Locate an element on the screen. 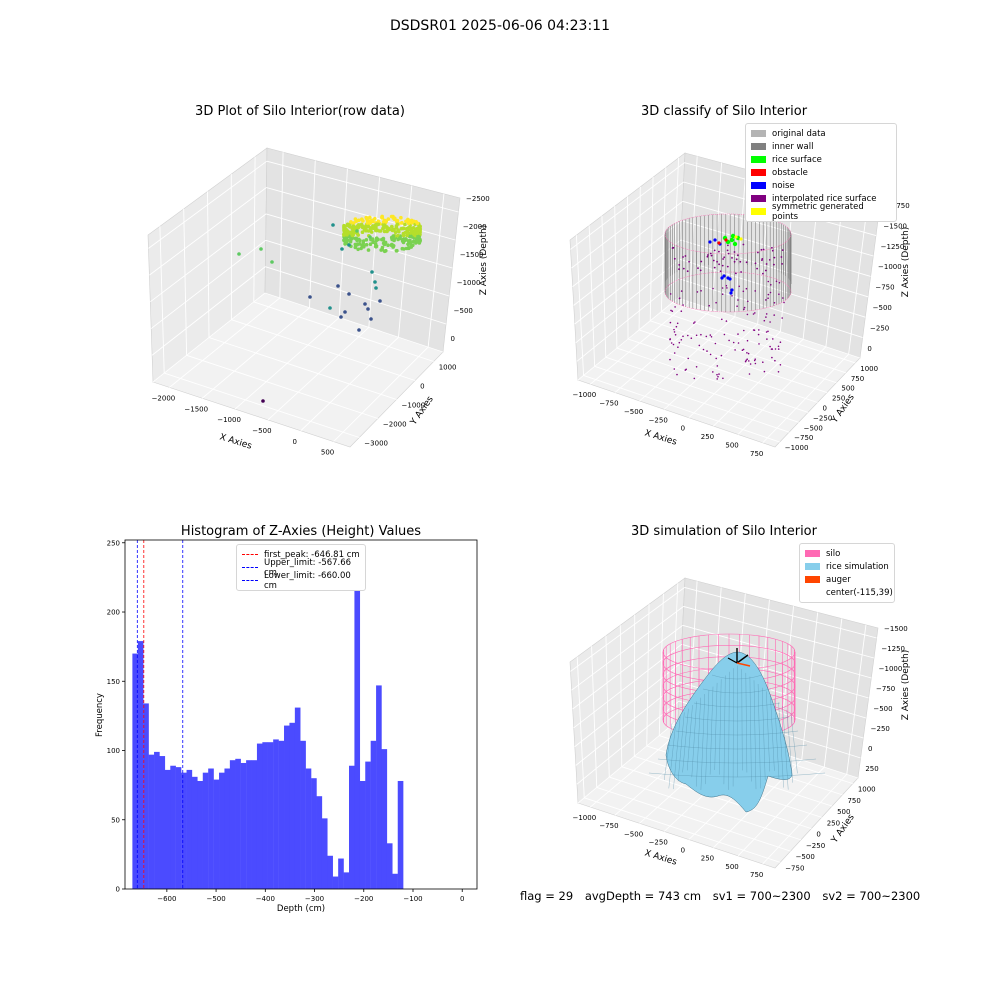  legend-label: interpolated rice surface is located at coordinates (824, 198).